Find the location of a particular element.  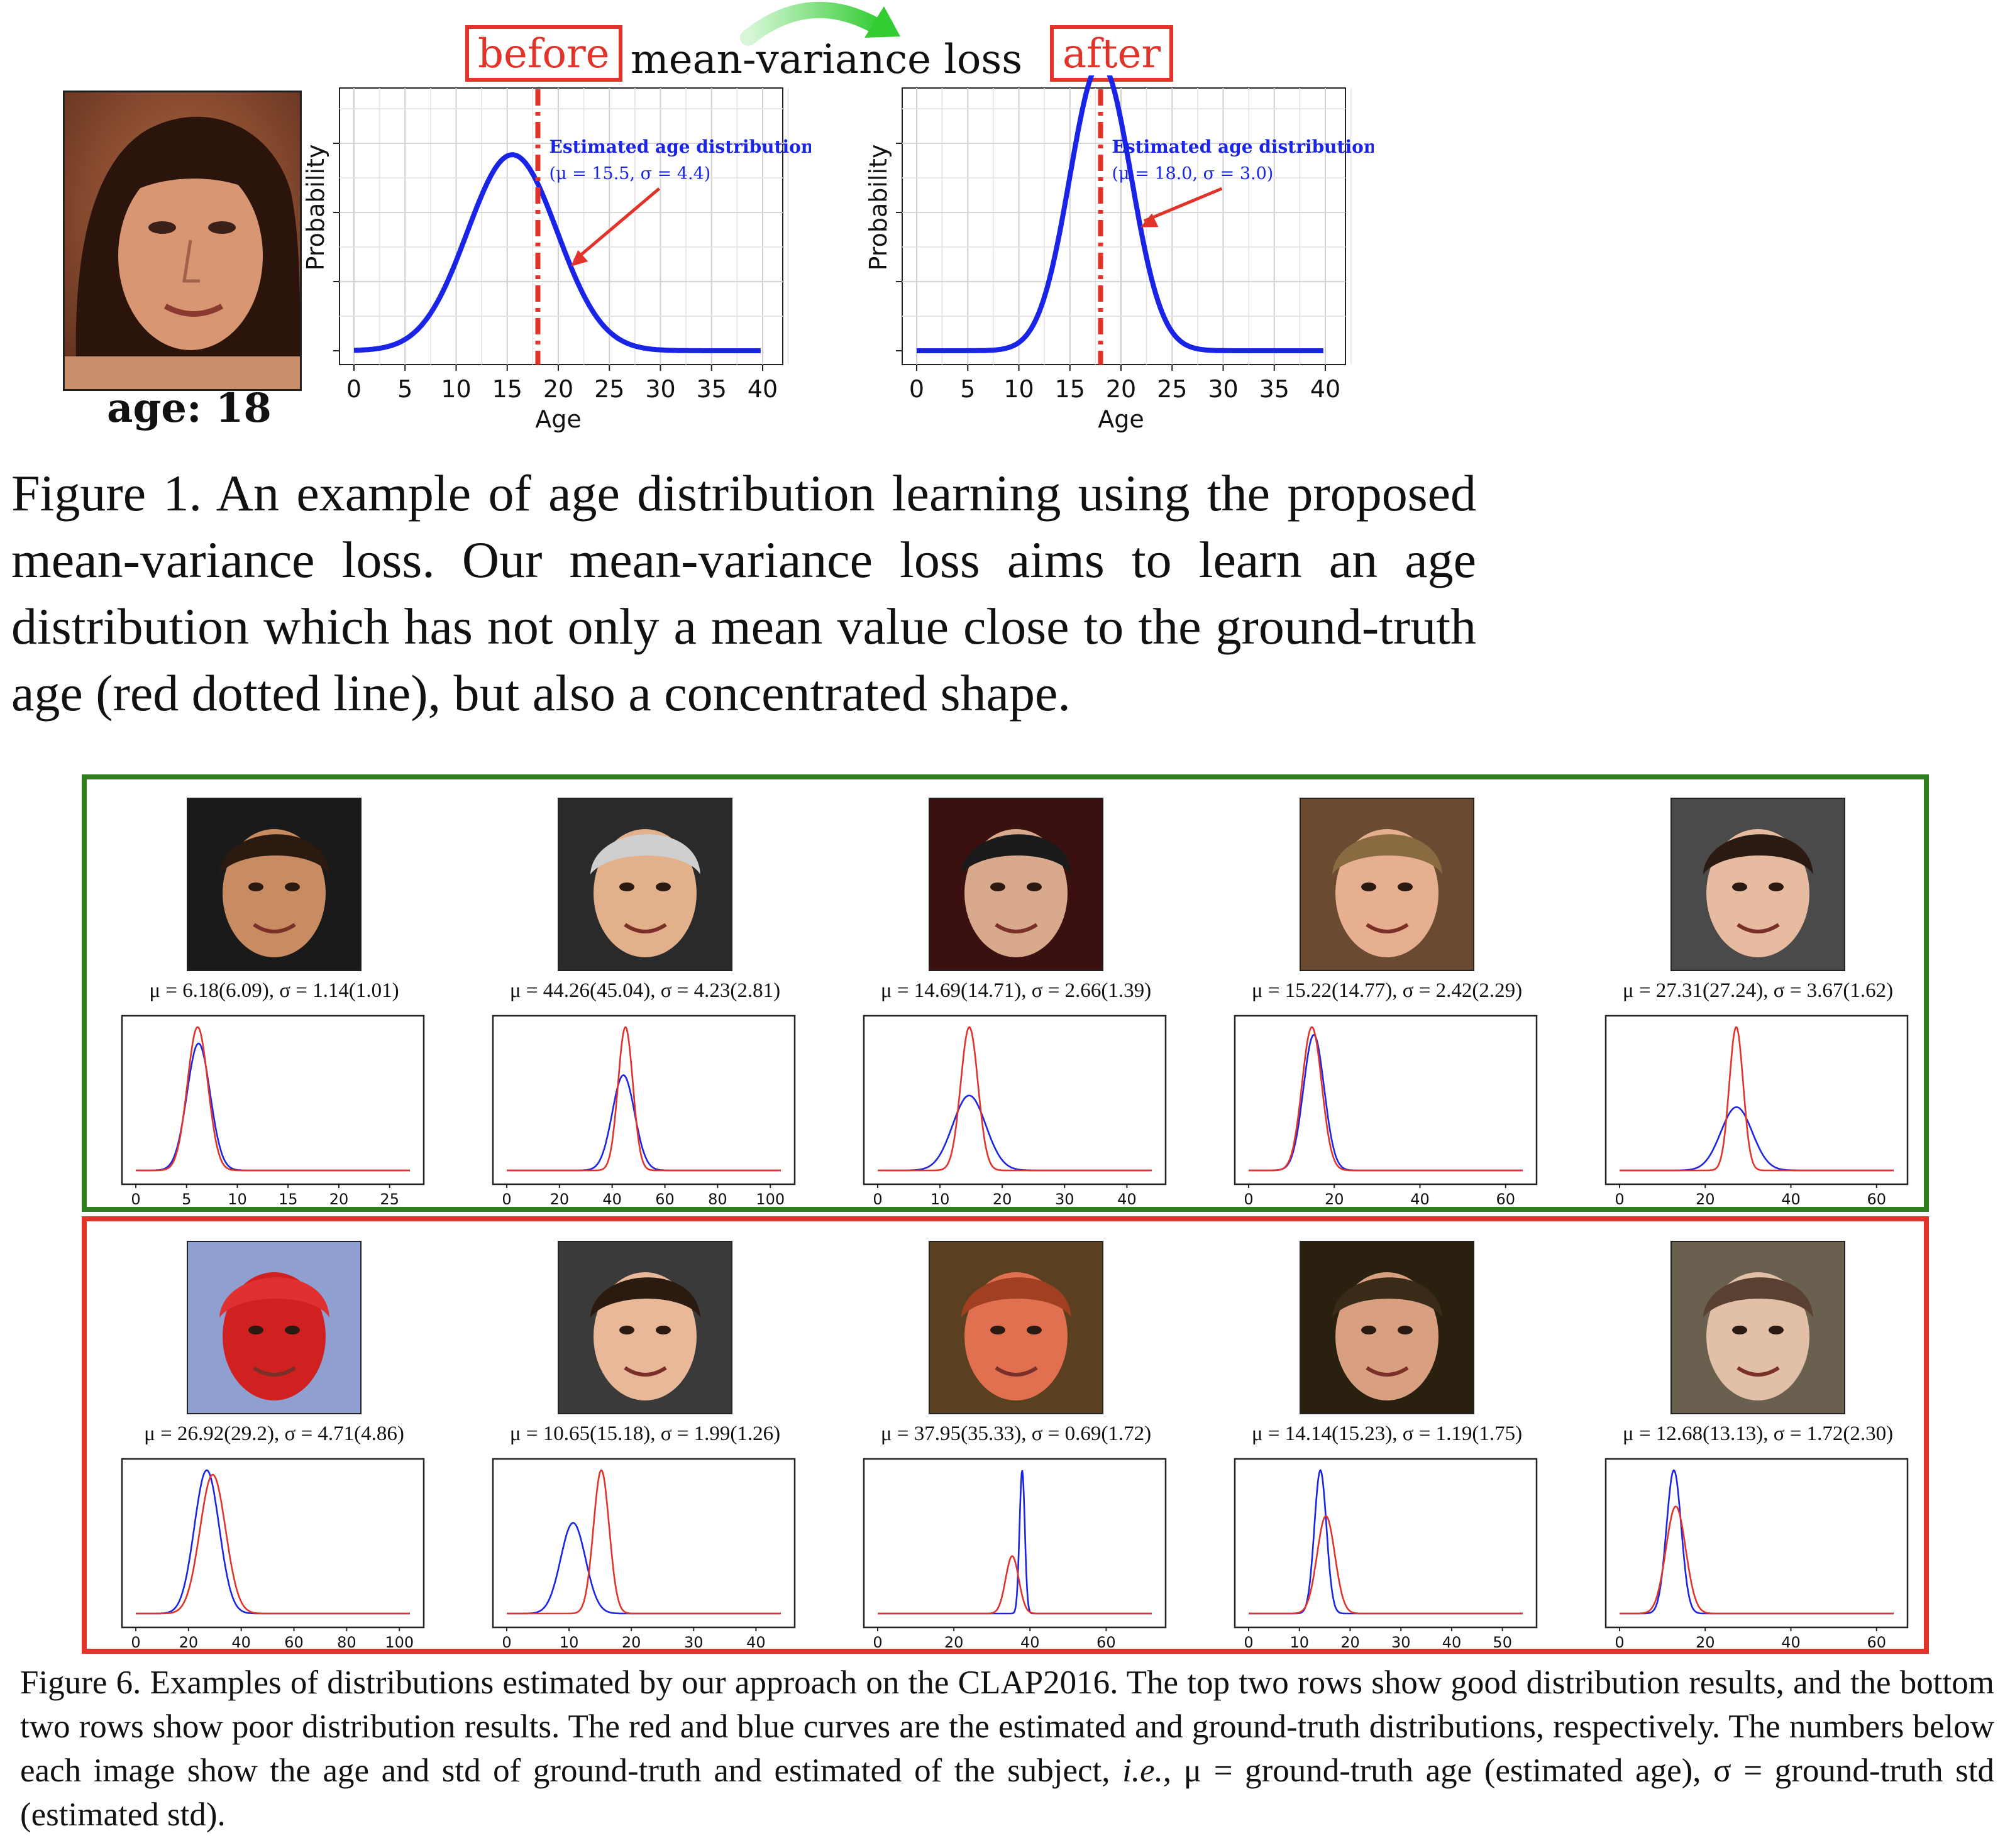

x-tick-label: 100 is located at coordinates (399, 1642).